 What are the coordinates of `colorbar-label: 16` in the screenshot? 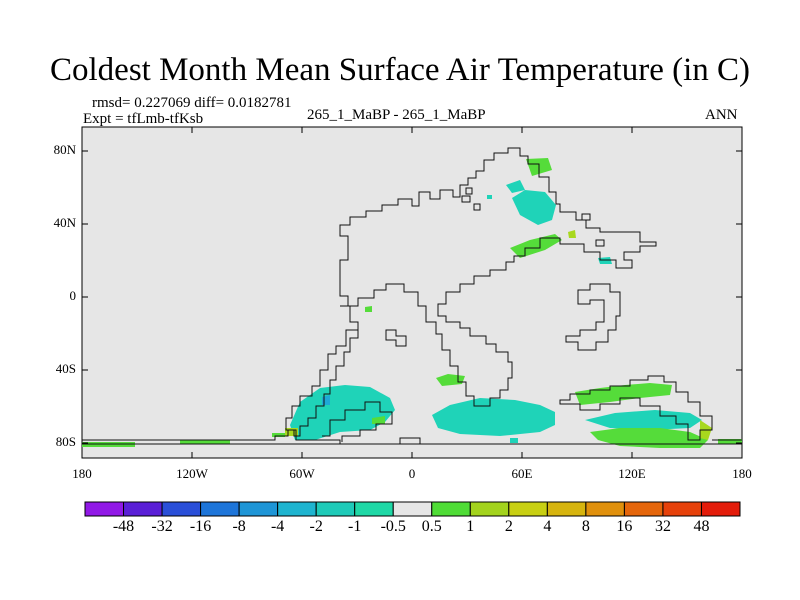 It's located at (624, 526).